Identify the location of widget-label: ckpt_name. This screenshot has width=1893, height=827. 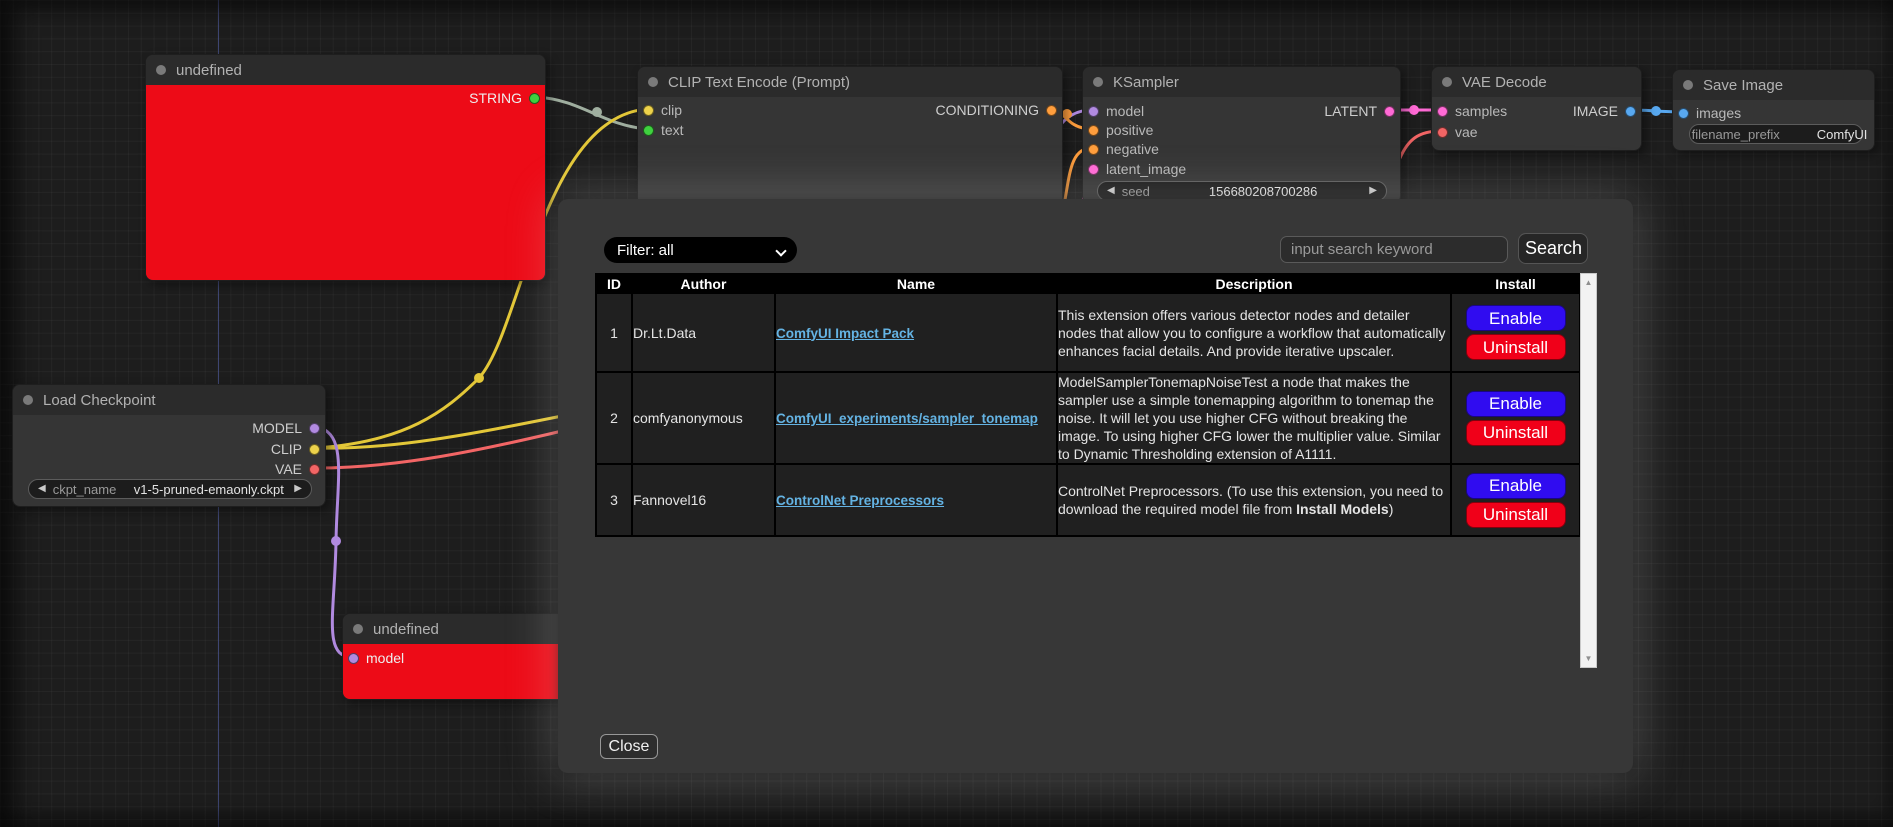
(84, 489).